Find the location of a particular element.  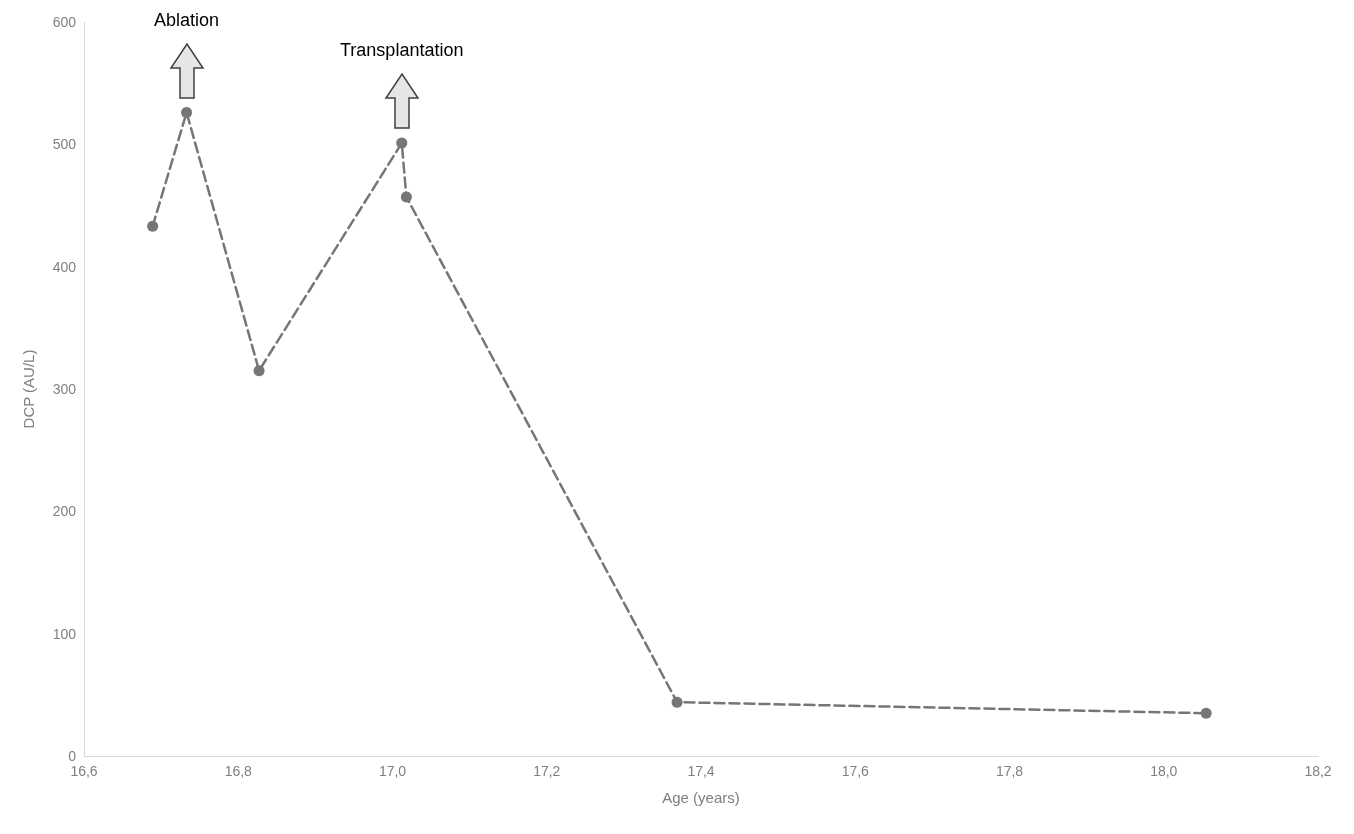

y-tick-label: 0 is located at coordinates (72, 756).